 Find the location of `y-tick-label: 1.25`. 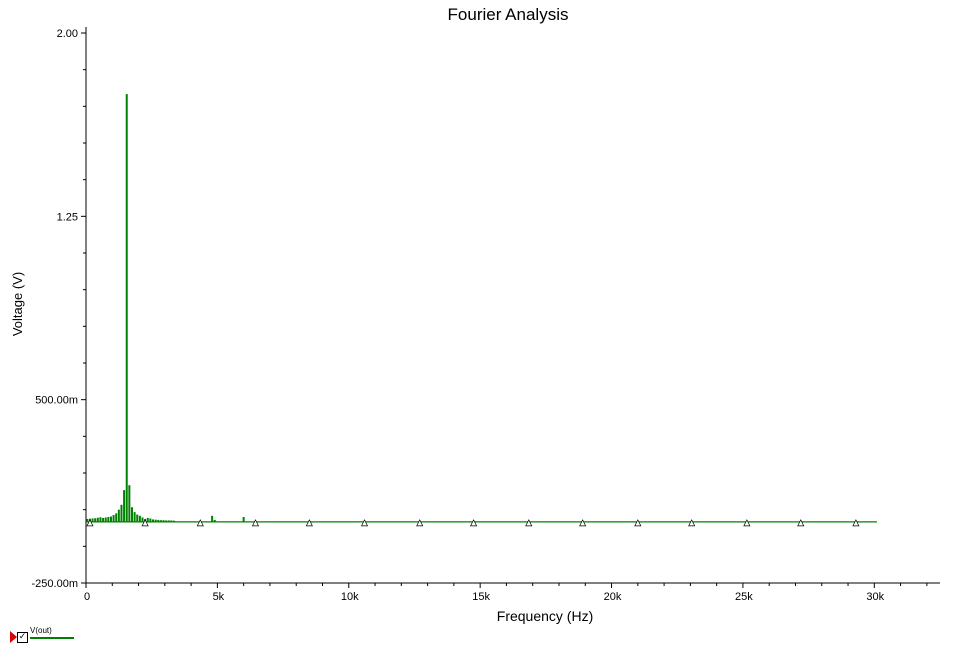

y-tick-label: 1.25 is located at coordinates (67, 217).